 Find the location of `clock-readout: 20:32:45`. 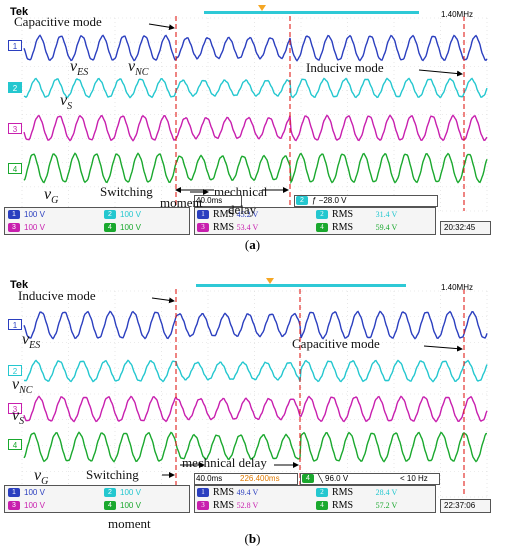

clock-readout: 20:32:45 is located at coordinates (460, 227).